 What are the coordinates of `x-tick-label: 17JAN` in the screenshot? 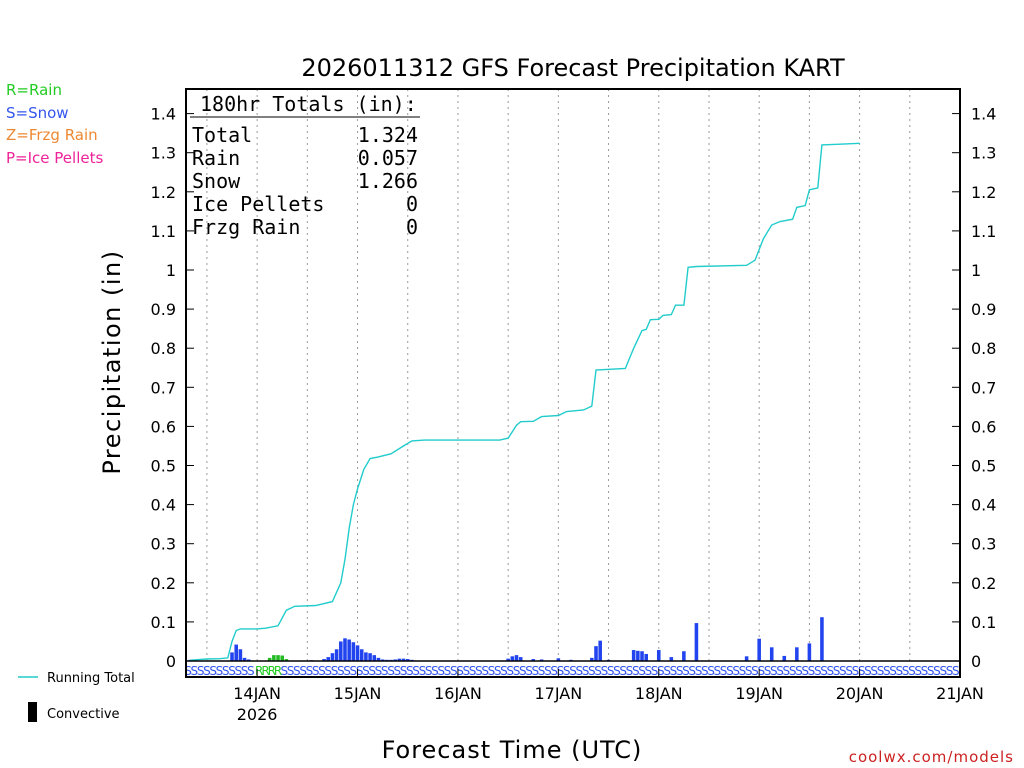 It's located at (558, 693).